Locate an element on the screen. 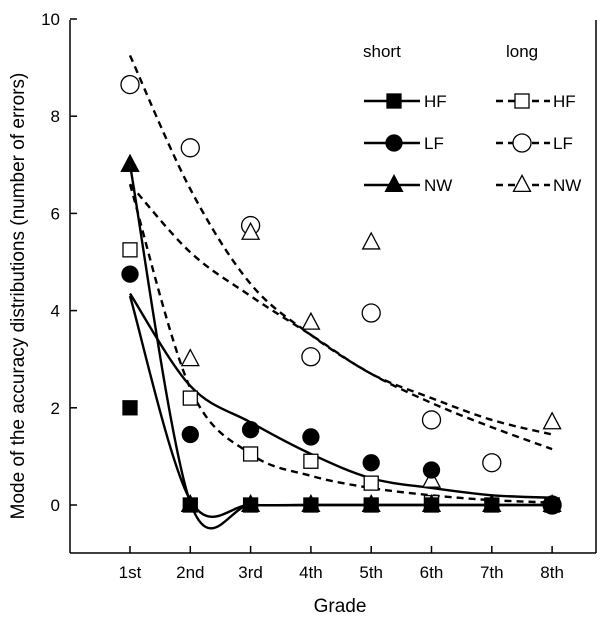  y-tick-label: 4 is located at coordinates (55, 311).